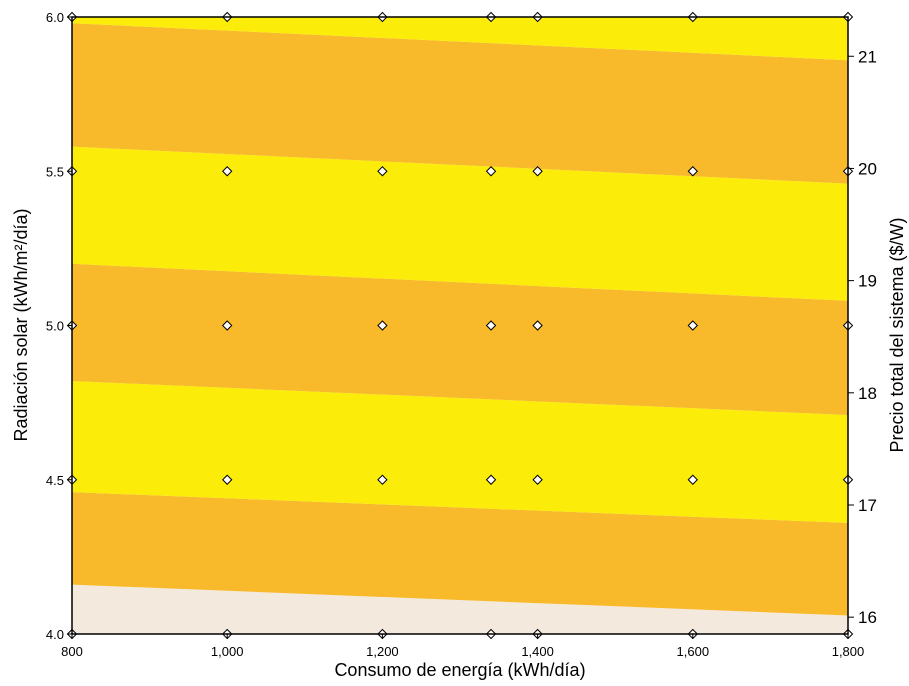 The image size is (909, 686). What do you see at coordinates (867, 393) in the screenshot?
I see `z-tick-label: 18` at bounding box center [867, 393].